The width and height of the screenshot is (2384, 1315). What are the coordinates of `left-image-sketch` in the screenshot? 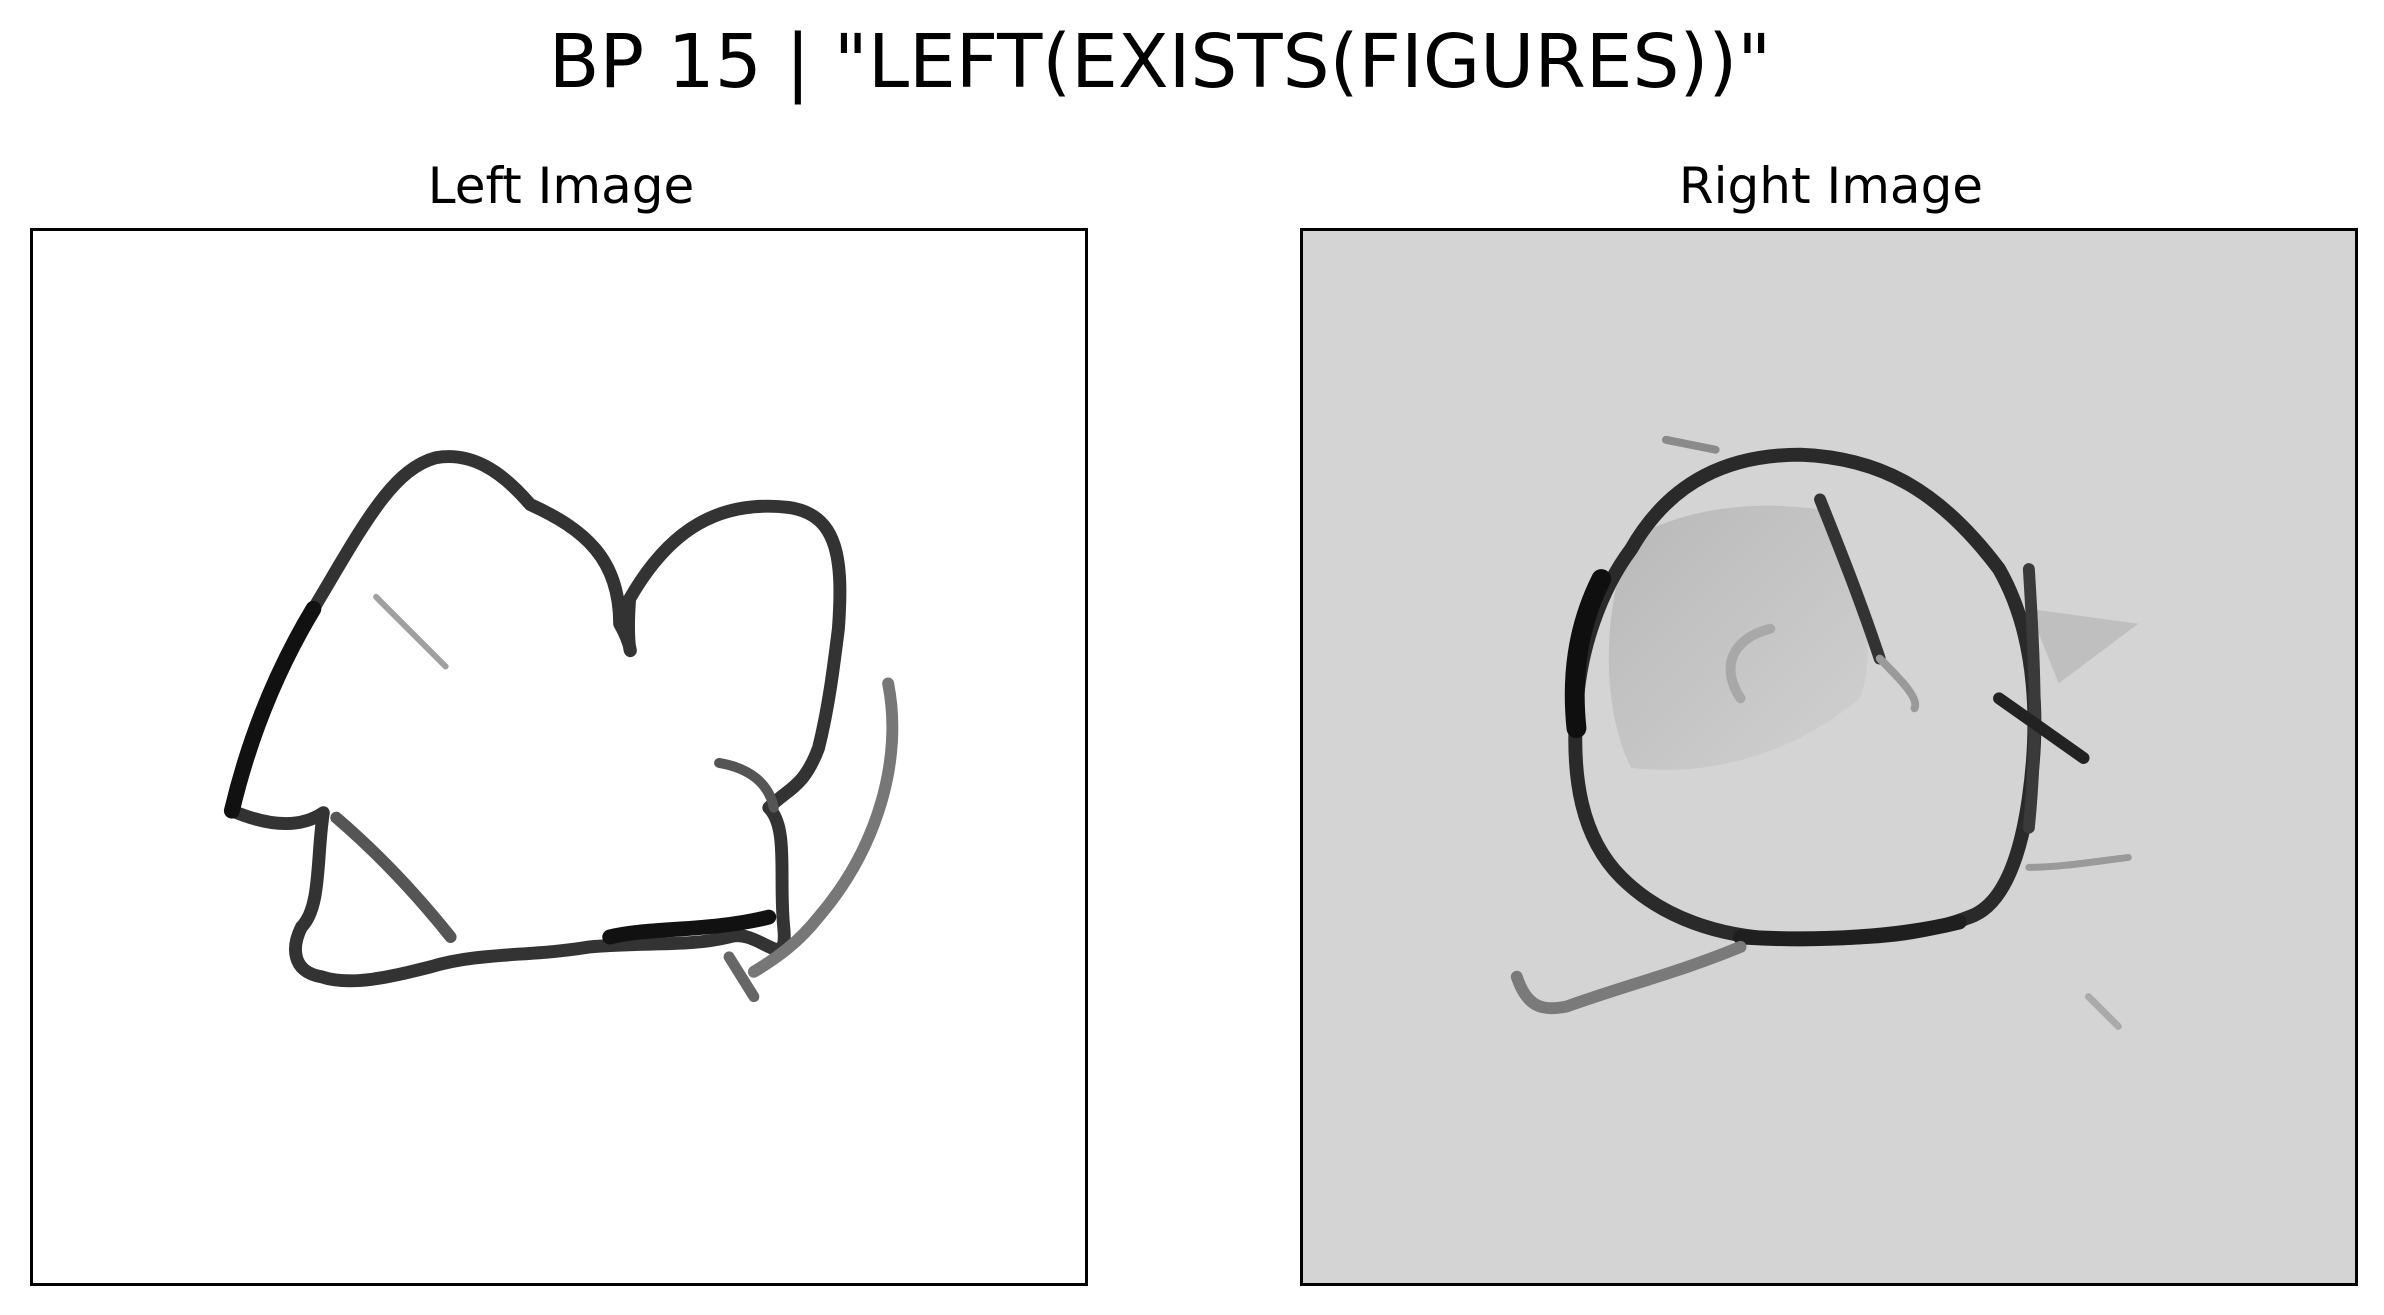 It's located at (561, 726).